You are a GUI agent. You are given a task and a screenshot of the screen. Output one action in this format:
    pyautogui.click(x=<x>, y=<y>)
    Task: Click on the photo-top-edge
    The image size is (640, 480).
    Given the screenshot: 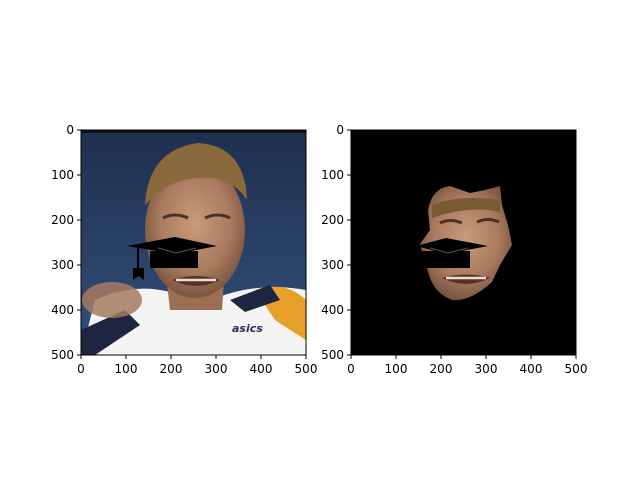 What is the action you would take?
    pyautogui.click(x=193, y=131)
    